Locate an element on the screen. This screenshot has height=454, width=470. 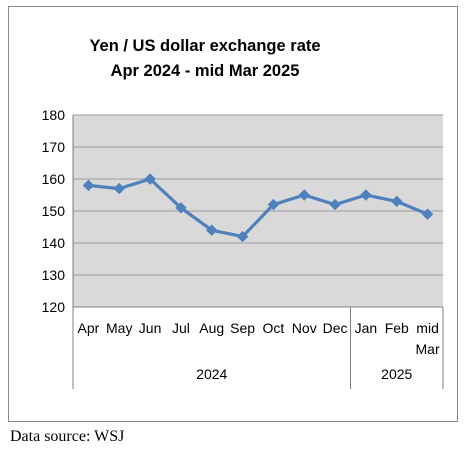
x-tick-label: Nov is located at coordinates (304, 328).